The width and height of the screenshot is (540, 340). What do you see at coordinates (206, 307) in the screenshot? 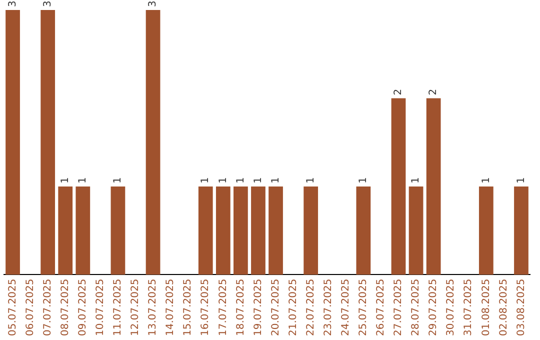
I see `x-tick-label: 16.07.2025` at bounding box center [206, 307].